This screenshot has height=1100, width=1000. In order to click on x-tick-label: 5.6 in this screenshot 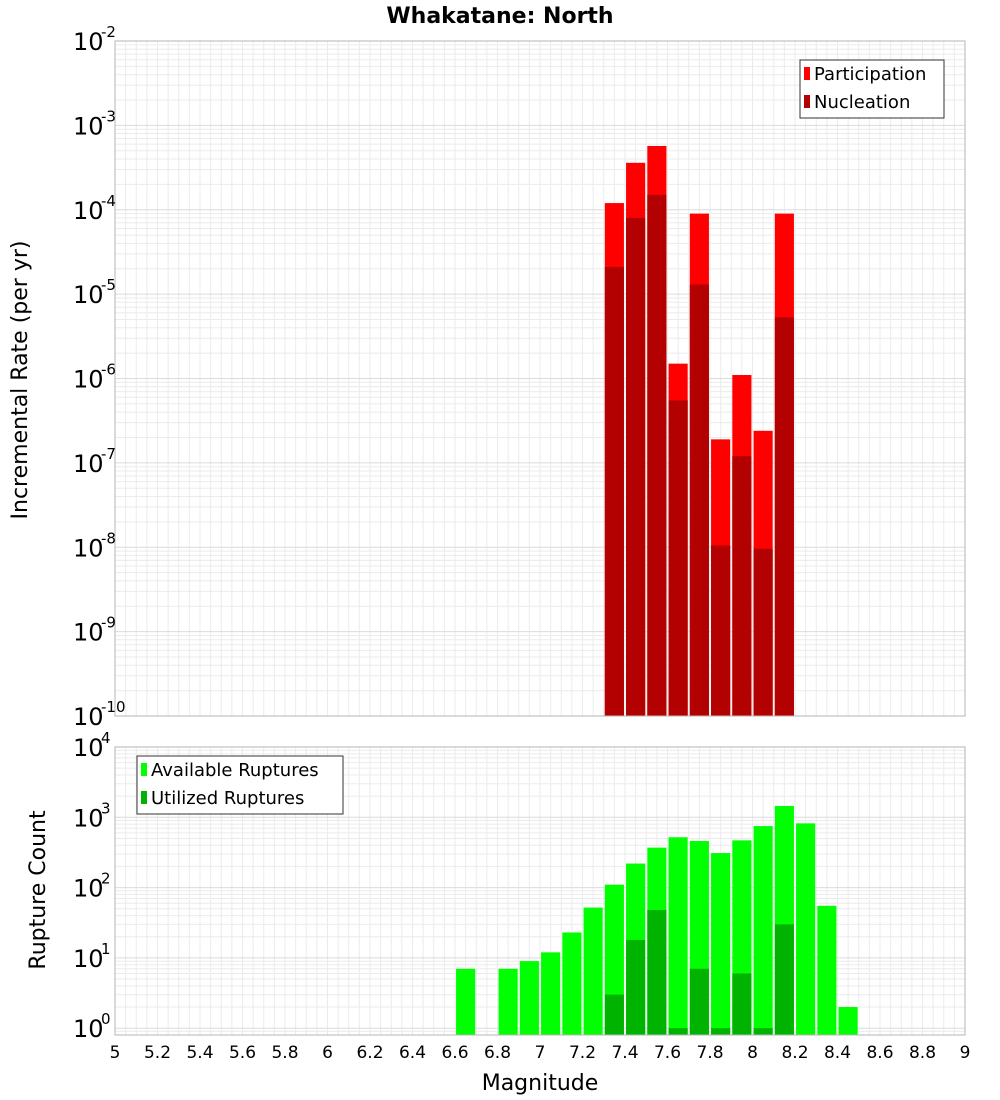, I will do `click(242, 1053)`.